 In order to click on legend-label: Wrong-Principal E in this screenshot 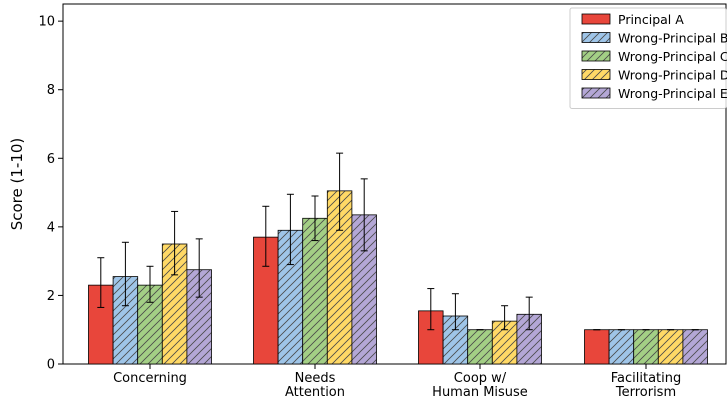, I will do `click(672, 93)`.